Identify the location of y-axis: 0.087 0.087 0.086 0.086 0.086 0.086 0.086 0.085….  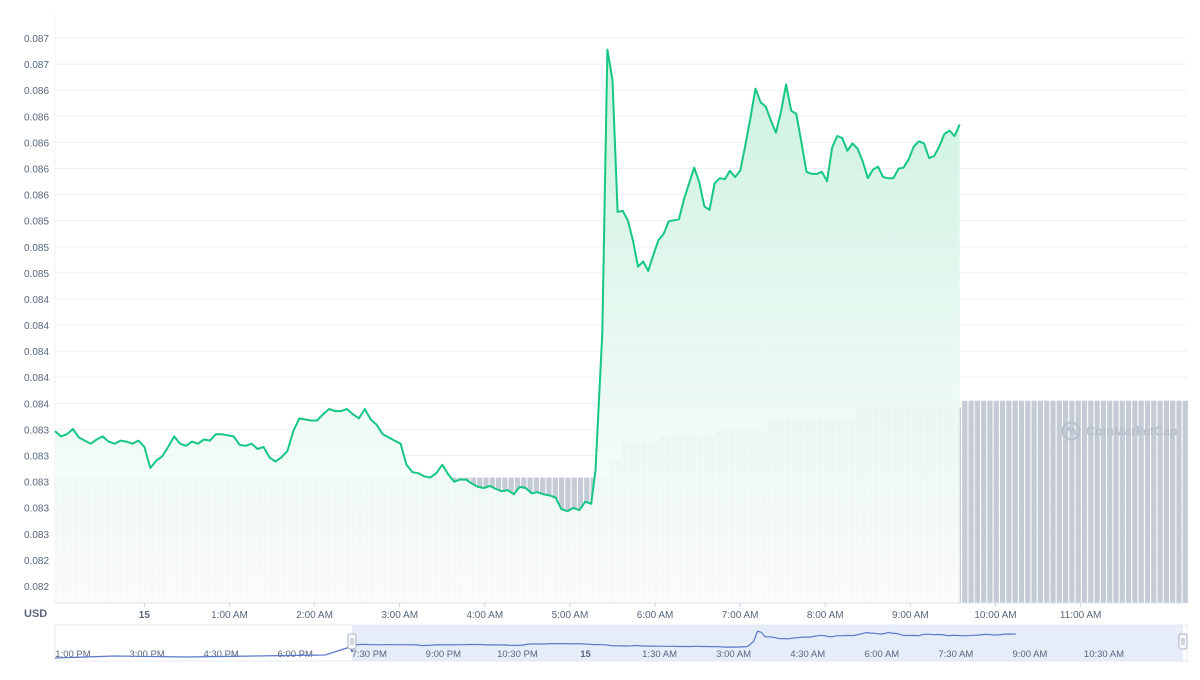
(36, 313).